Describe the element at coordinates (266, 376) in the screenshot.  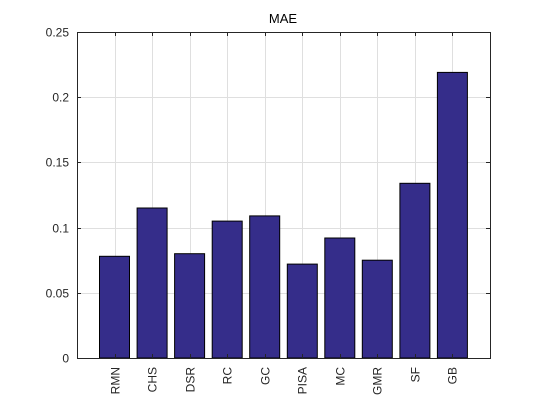
I see `x-tick-label-gc: GC` at that location.